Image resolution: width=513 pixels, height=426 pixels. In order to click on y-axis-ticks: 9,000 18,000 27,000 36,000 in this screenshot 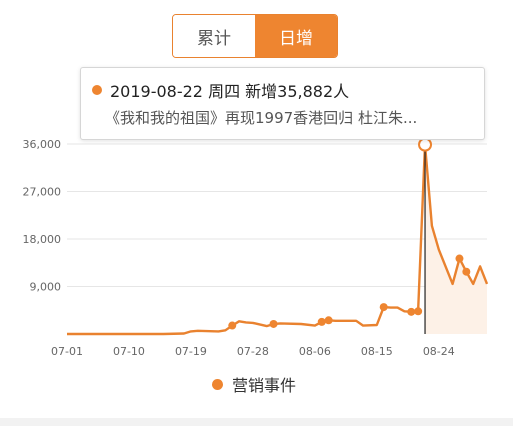, I will do `click(42, 216)`.